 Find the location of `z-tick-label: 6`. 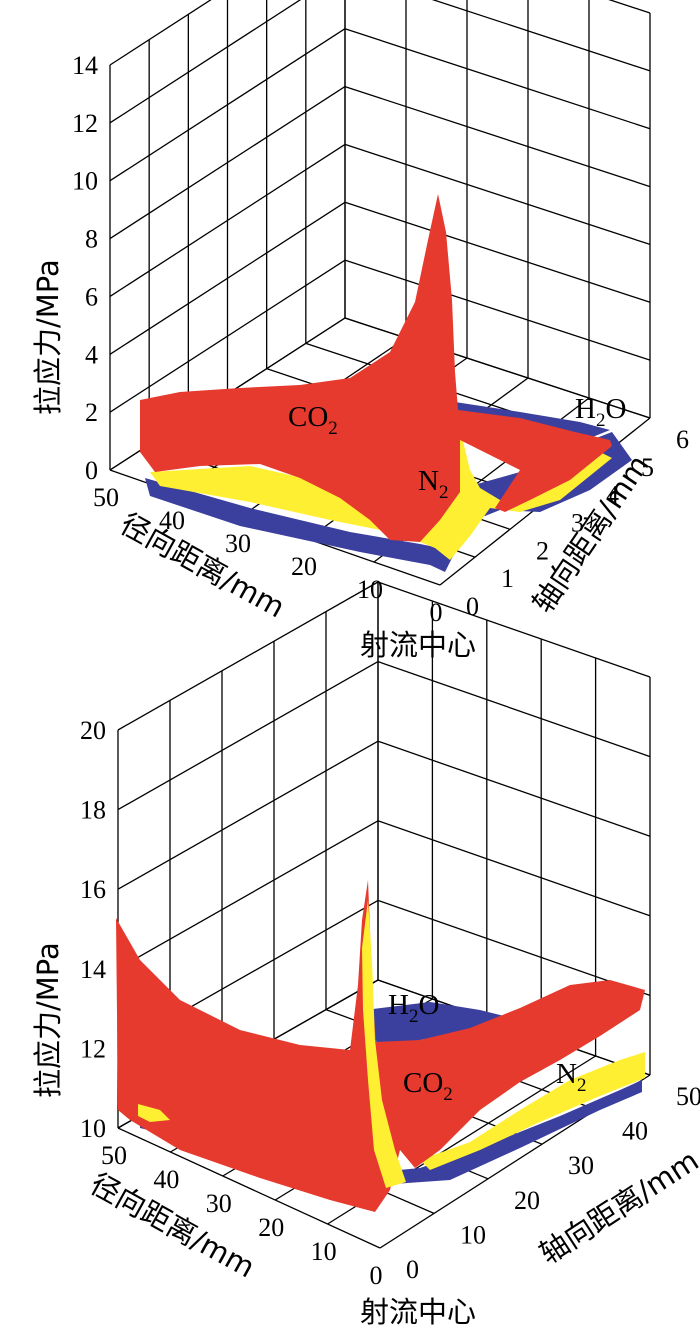

z-tick-label: 6 is located at coordinates (91, 296).